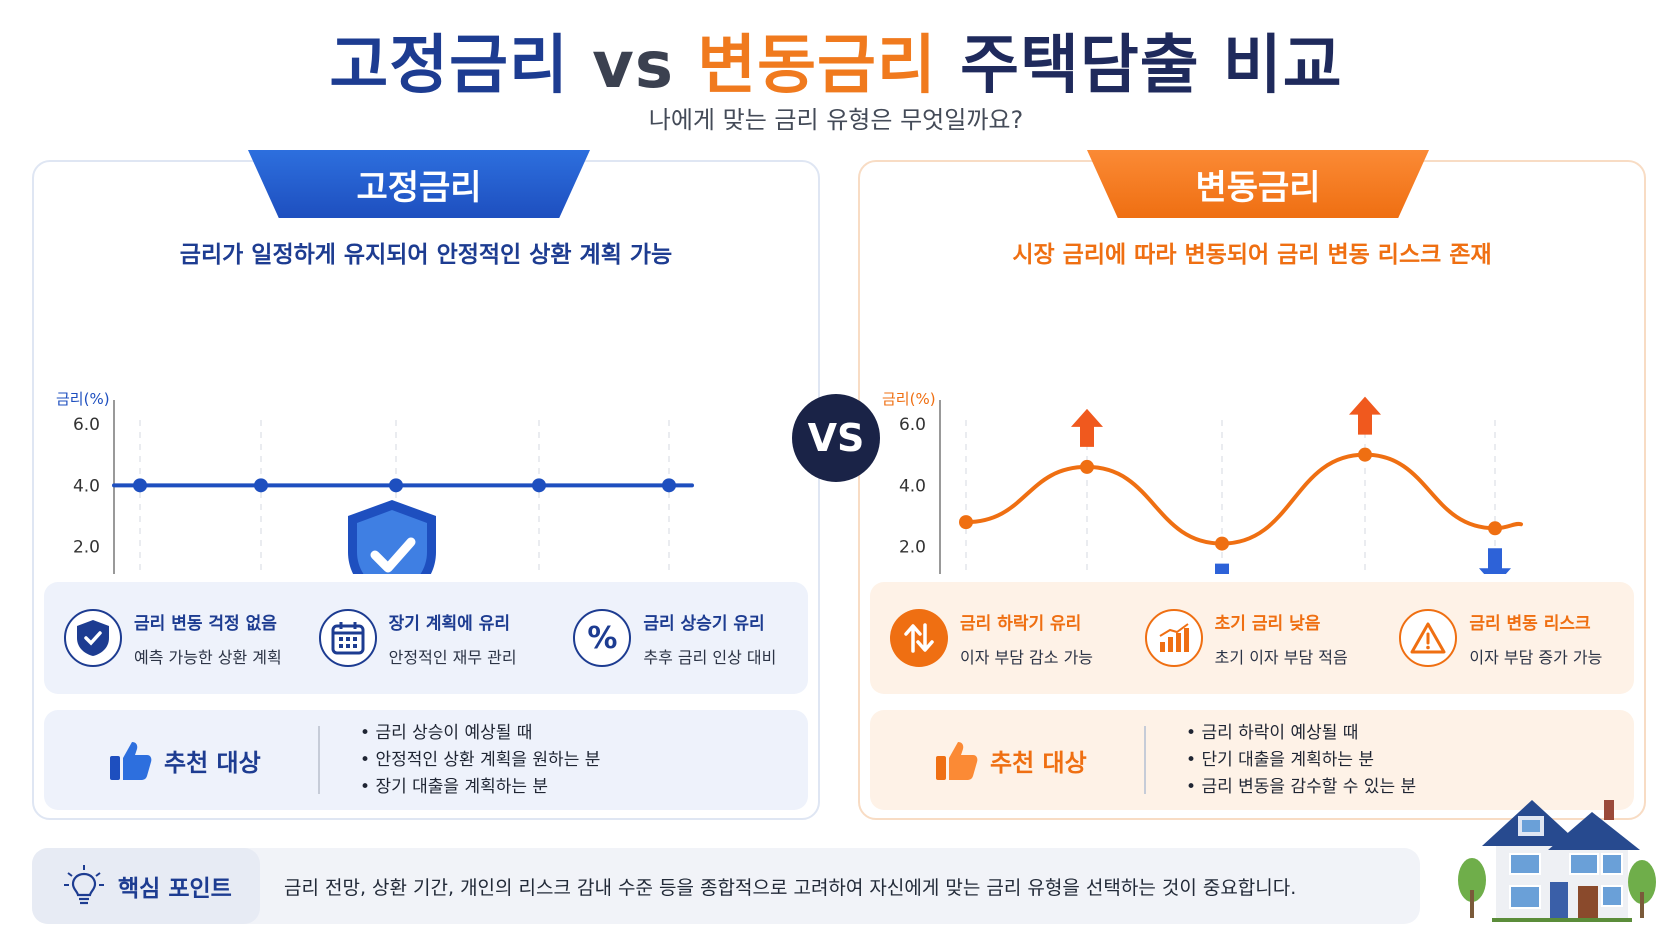 This screenshot has height=941, width=1672. I want to click on series-line, so click(1243, 499).